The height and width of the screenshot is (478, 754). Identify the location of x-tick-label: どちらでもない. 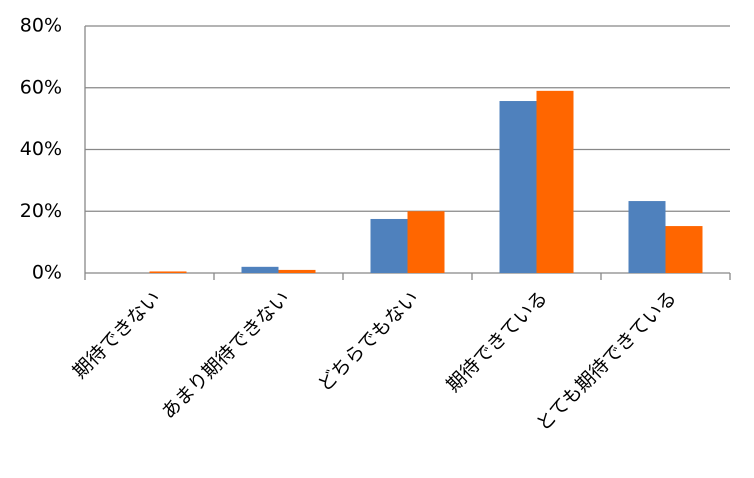
(368, 341).